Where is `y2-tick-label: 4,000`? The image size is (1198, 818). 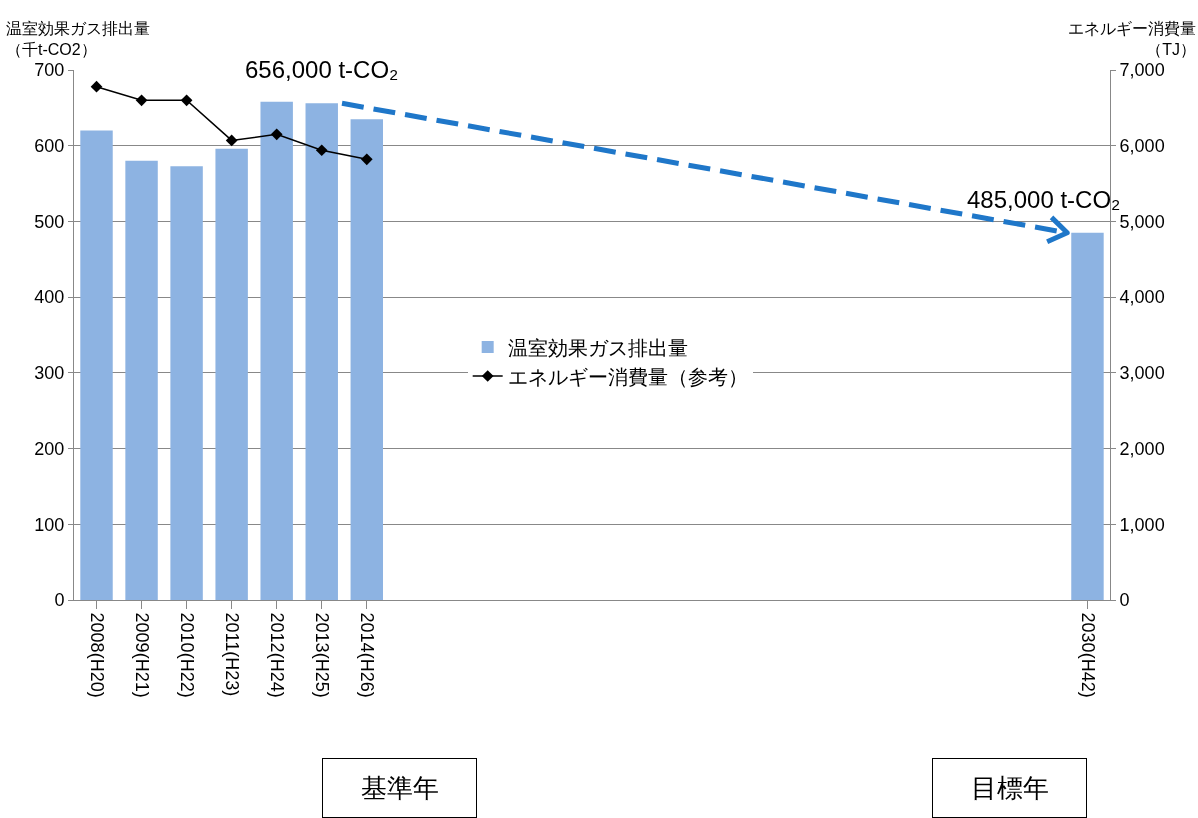 y2-tick-label: 4,000 is located at coordinates (1142, 297).